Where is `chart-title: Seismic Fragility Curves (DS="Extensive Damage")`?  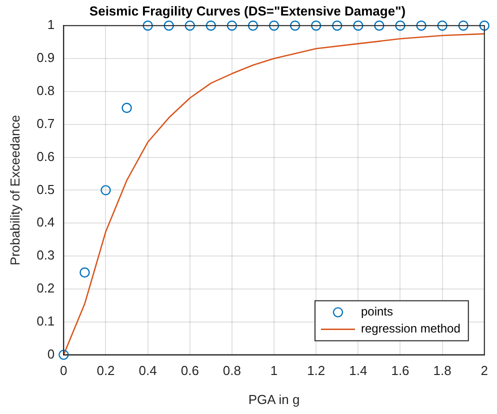
chart-title: Seismic Fragility Curves (DS="Extensive Damage") is located at coordinates (247, 10).